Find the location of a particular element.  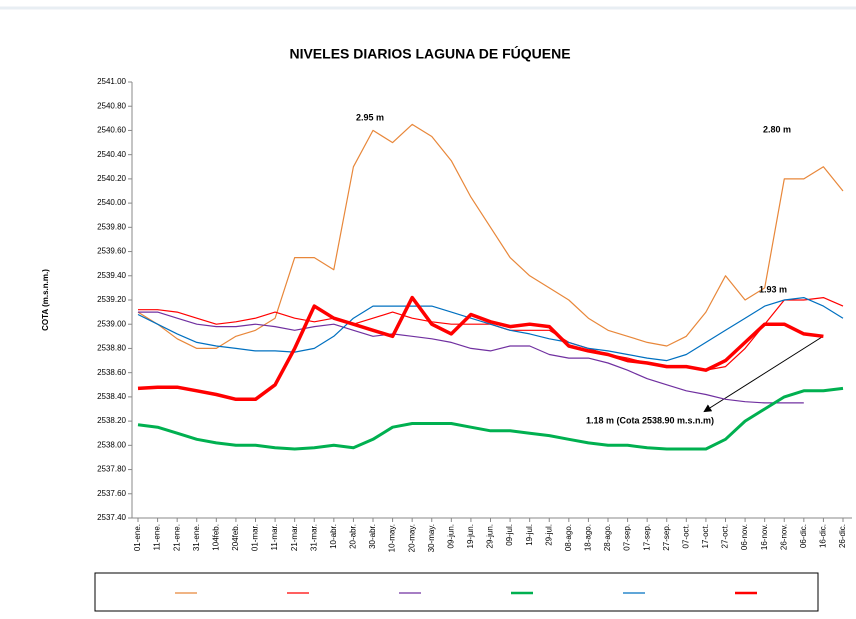

x-tick-label: 31-ene. is located at coordinates (196, 537).